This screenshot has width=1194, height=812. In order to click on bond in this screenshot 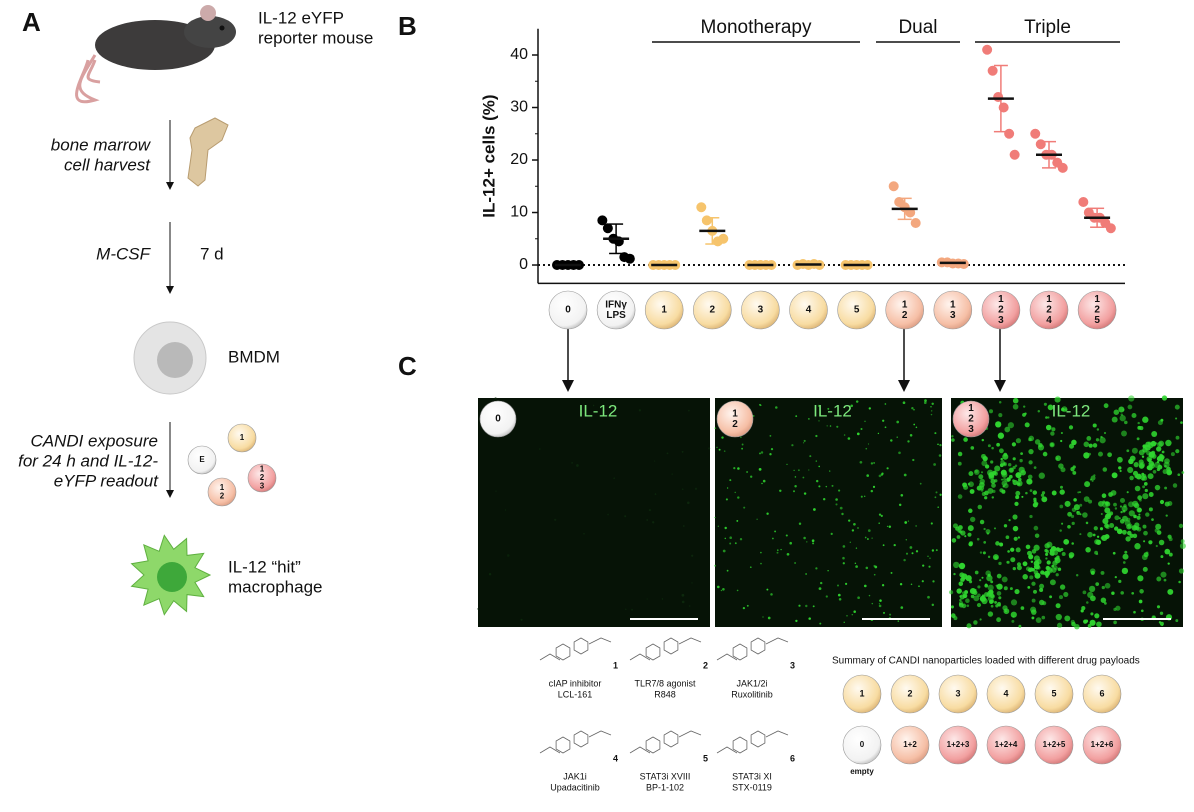, I will do `click(752, 649)`.